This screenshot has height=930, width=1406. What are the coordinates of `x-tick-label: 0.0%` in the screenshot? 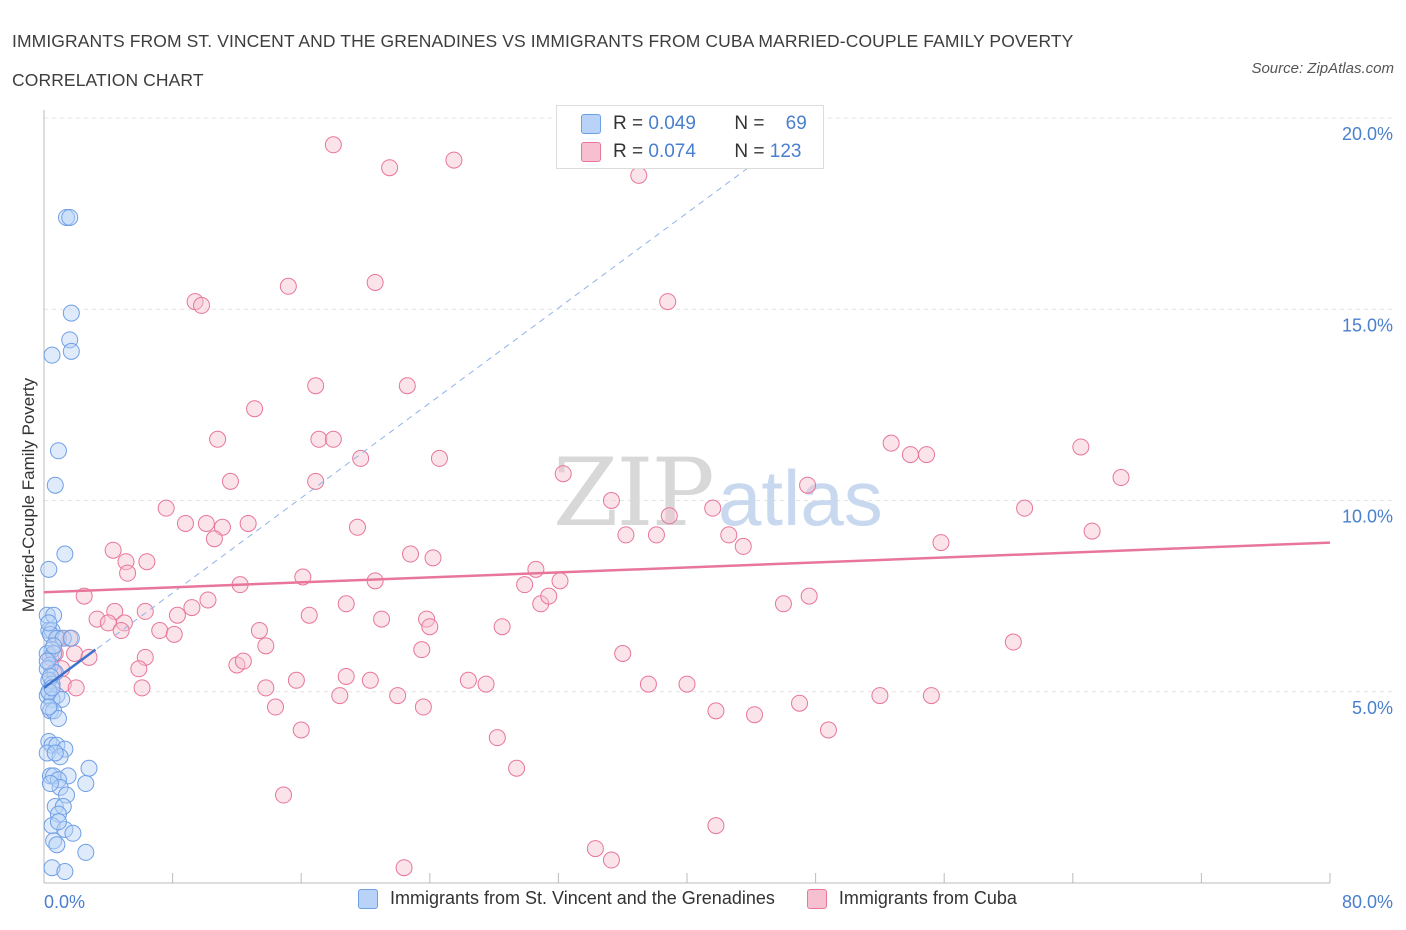 It's located at (64, 902).